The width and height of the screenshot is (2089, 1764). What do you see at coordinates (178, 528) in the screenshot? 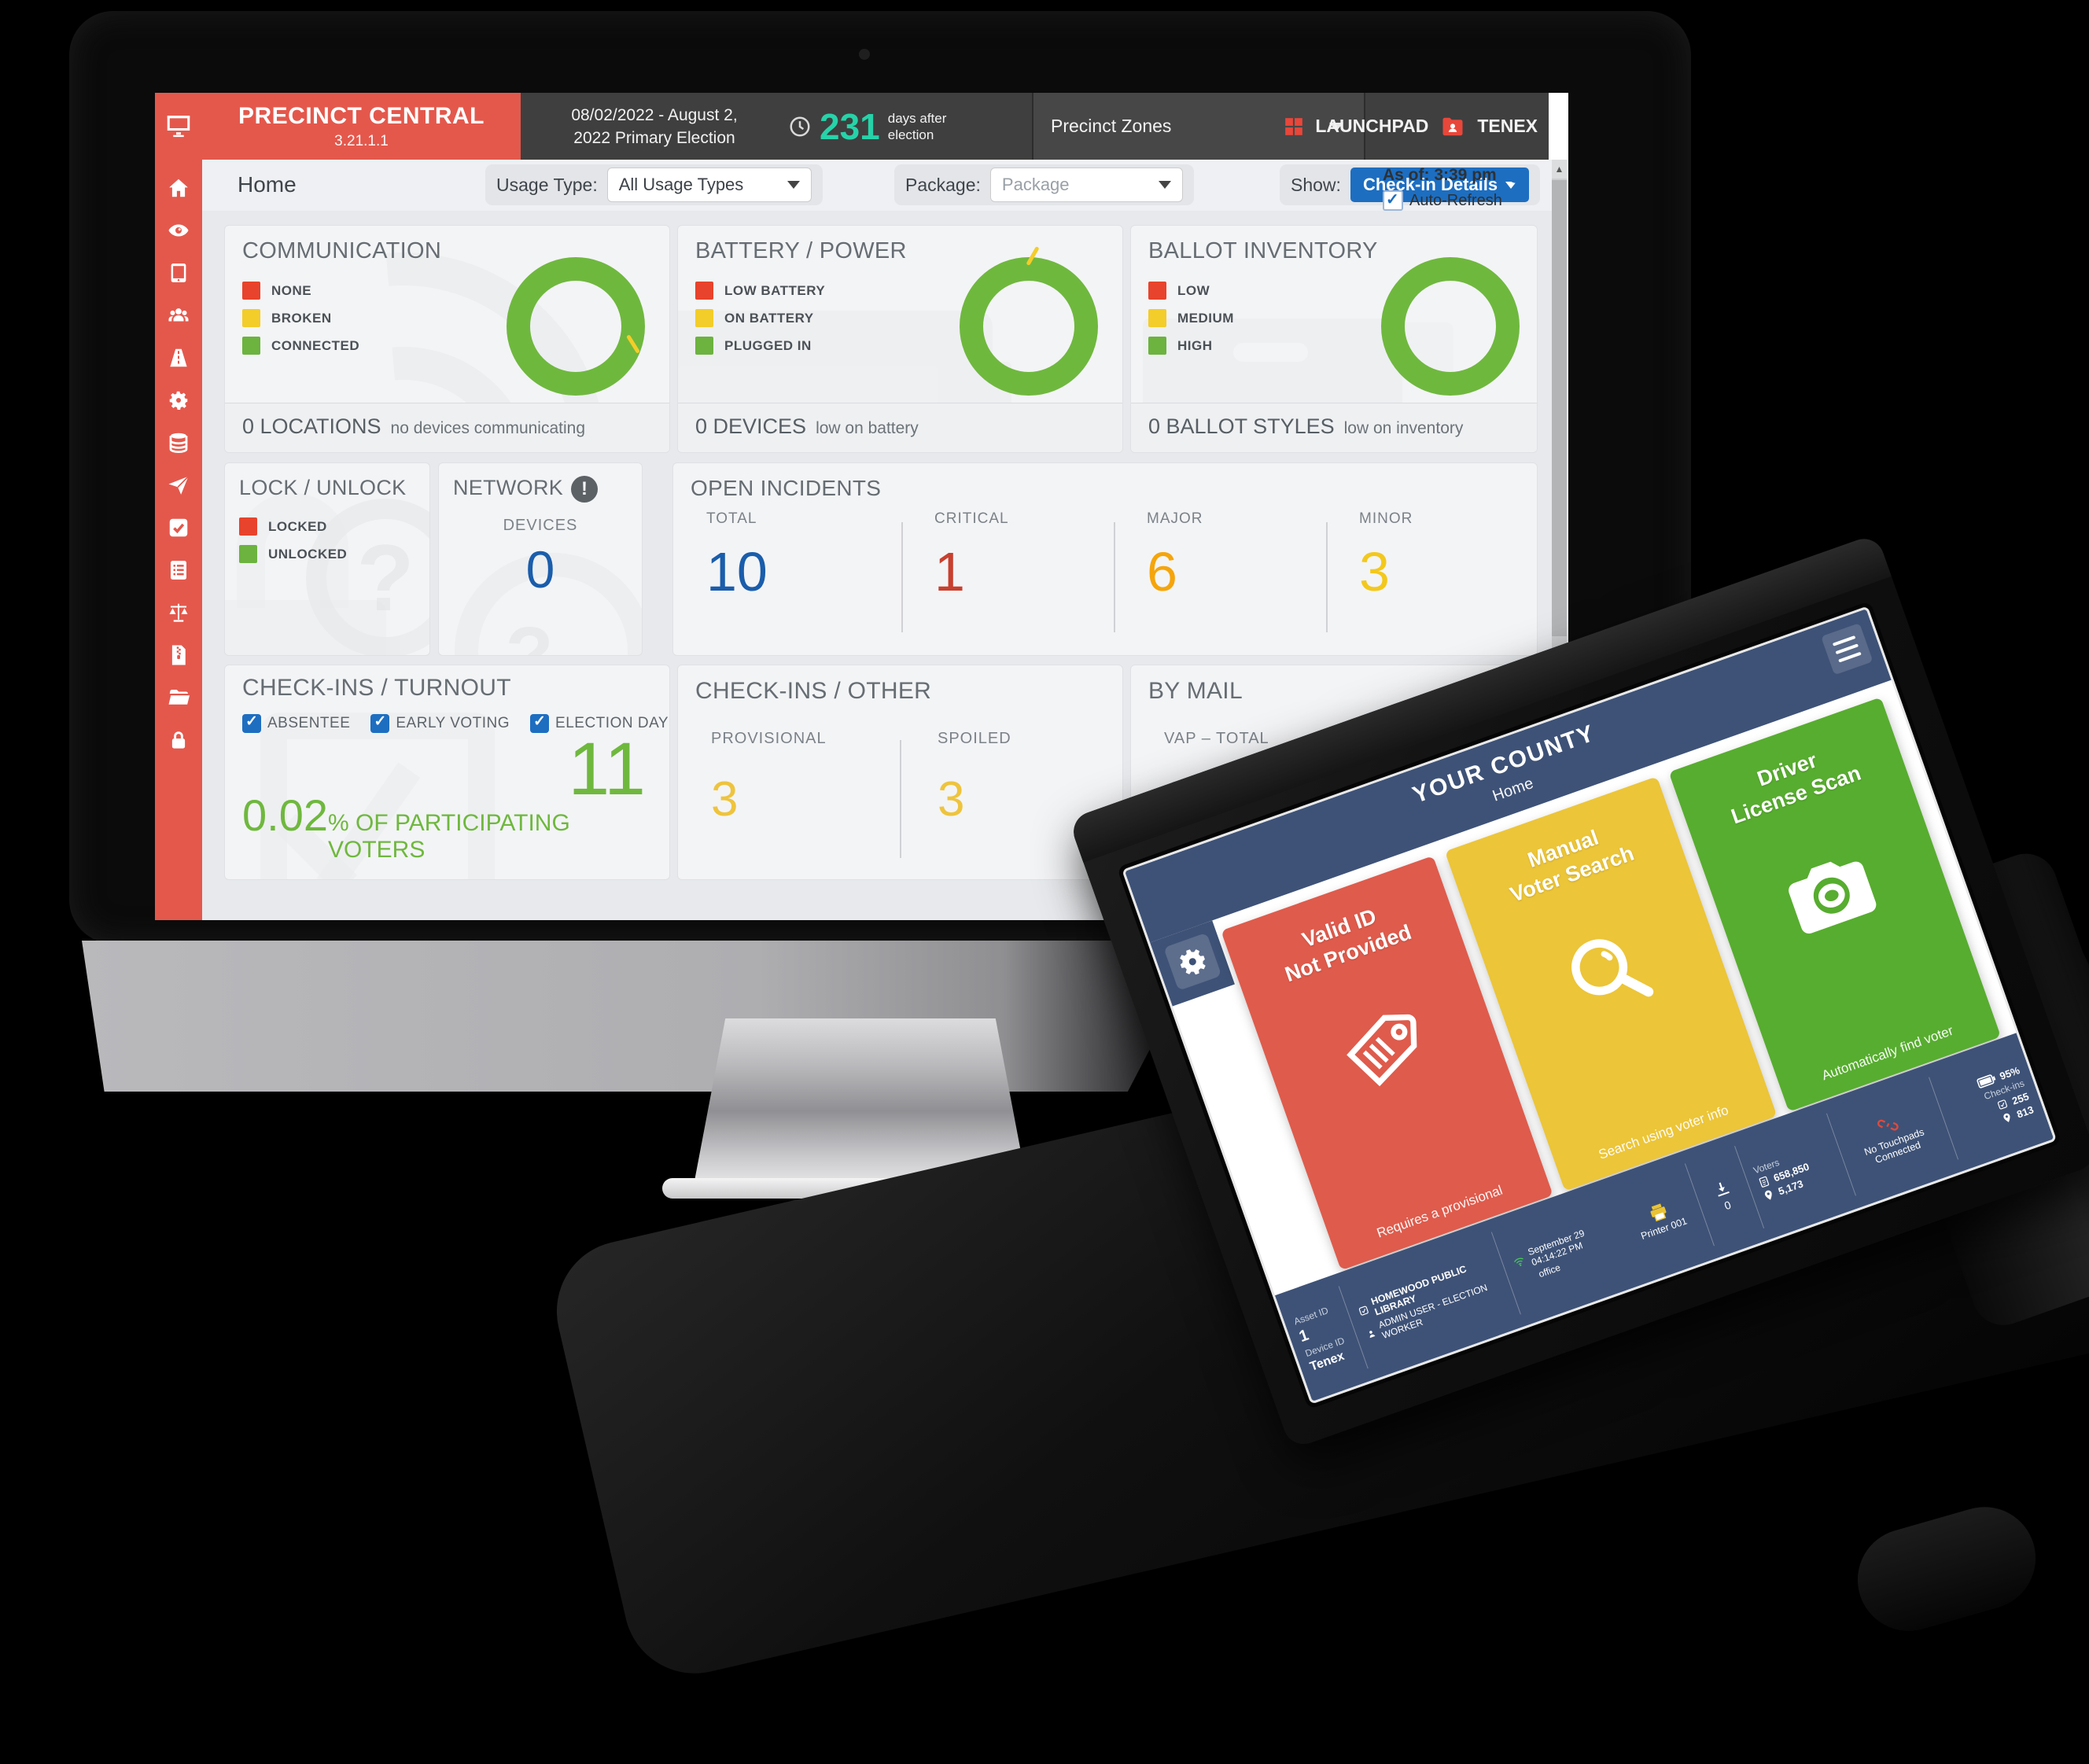
I see `check-square-icon` at bounding box center [178, 528].